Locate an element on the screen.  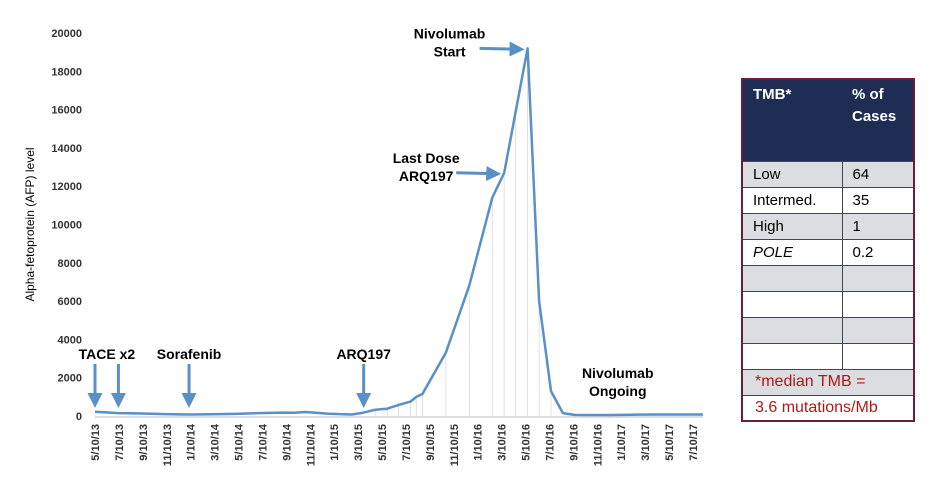
x-tick-label: 3/10/16 is located at coordinates (503, 442).